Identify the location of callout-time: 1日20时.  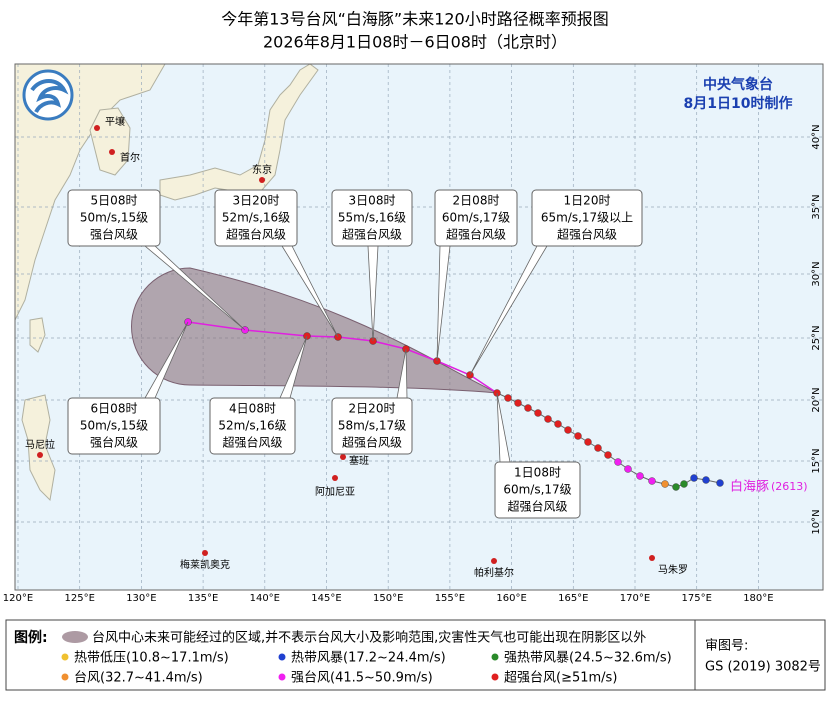
(587, 201).